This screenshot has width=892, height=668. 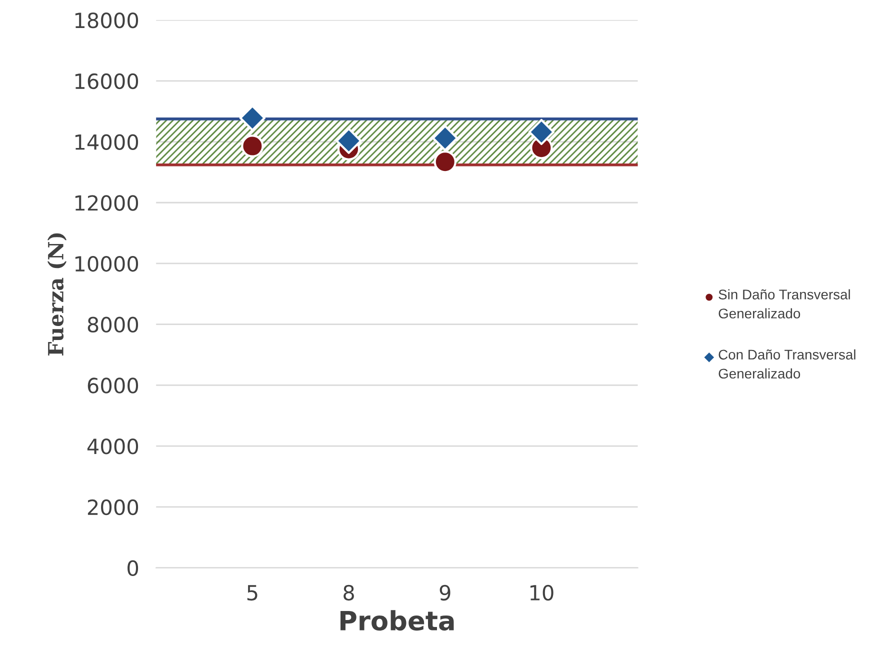 I want to click on y-tick-label: 12000, so click(x=106, y=203).